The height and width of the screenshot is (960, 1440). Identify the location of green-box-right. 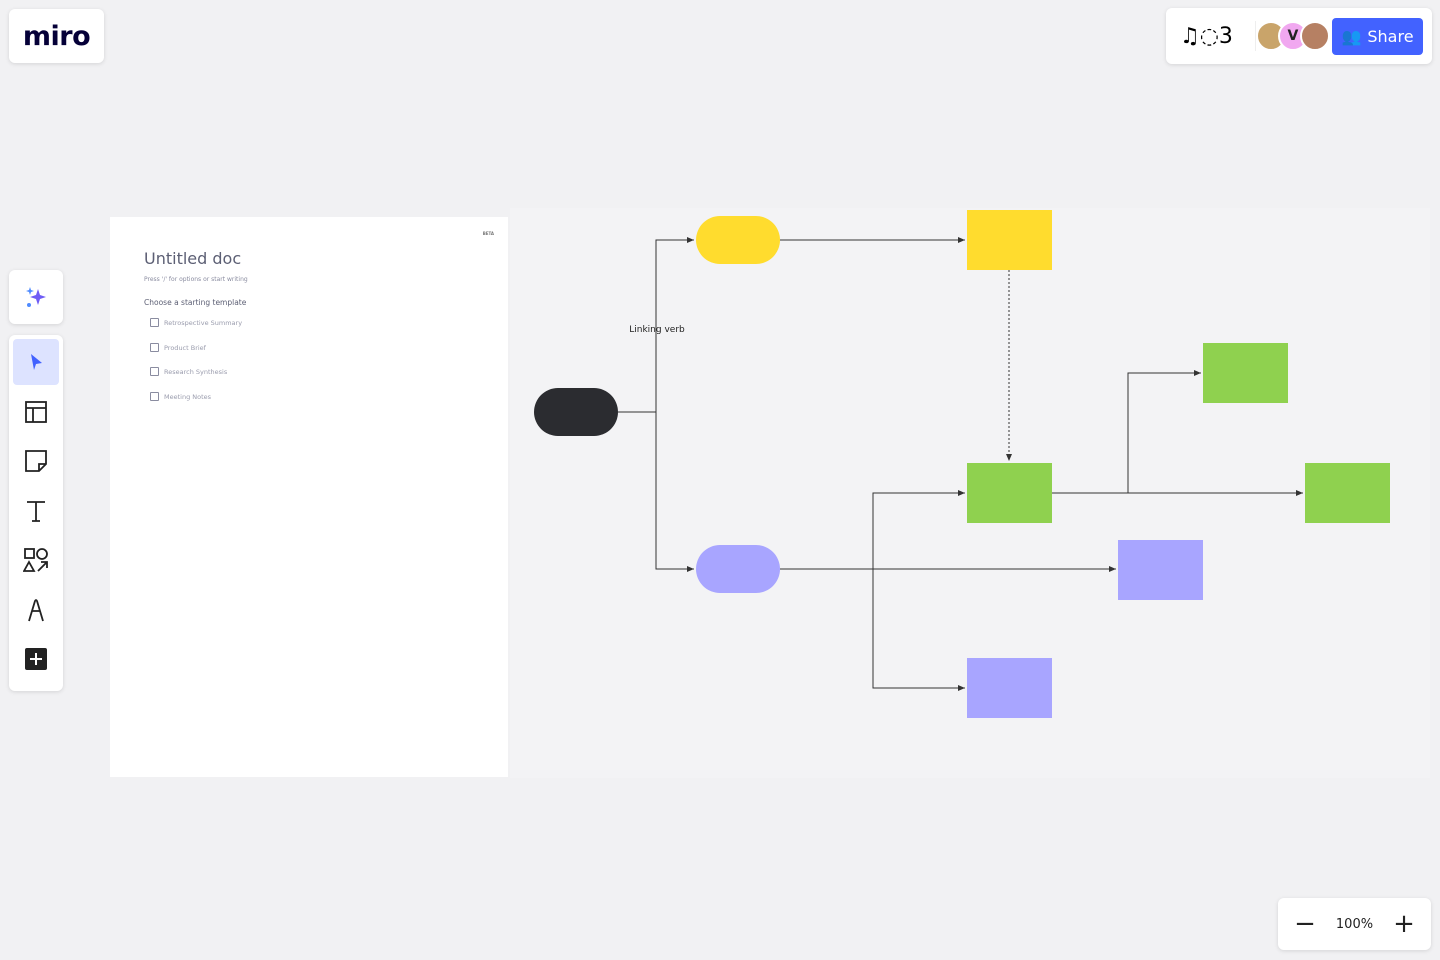
(1347, 493).